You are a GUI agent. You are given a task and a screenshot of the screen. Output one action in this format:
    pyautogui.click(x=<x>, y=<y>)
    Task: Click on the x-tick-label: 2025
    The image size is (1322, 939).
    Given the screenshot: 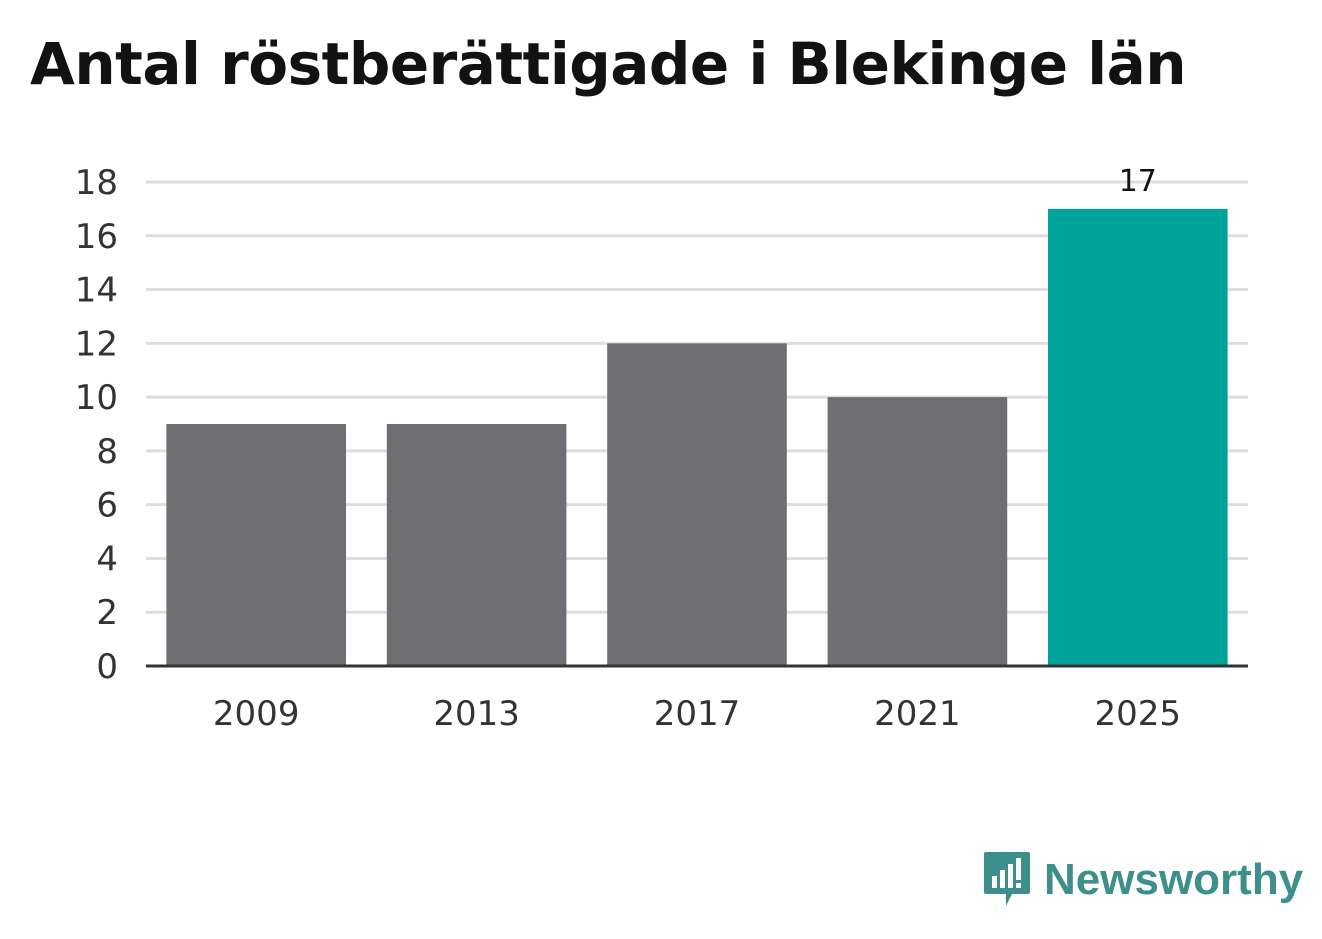 What is the action you would take?
    pyautogui.click(x=1138, y=714)
    